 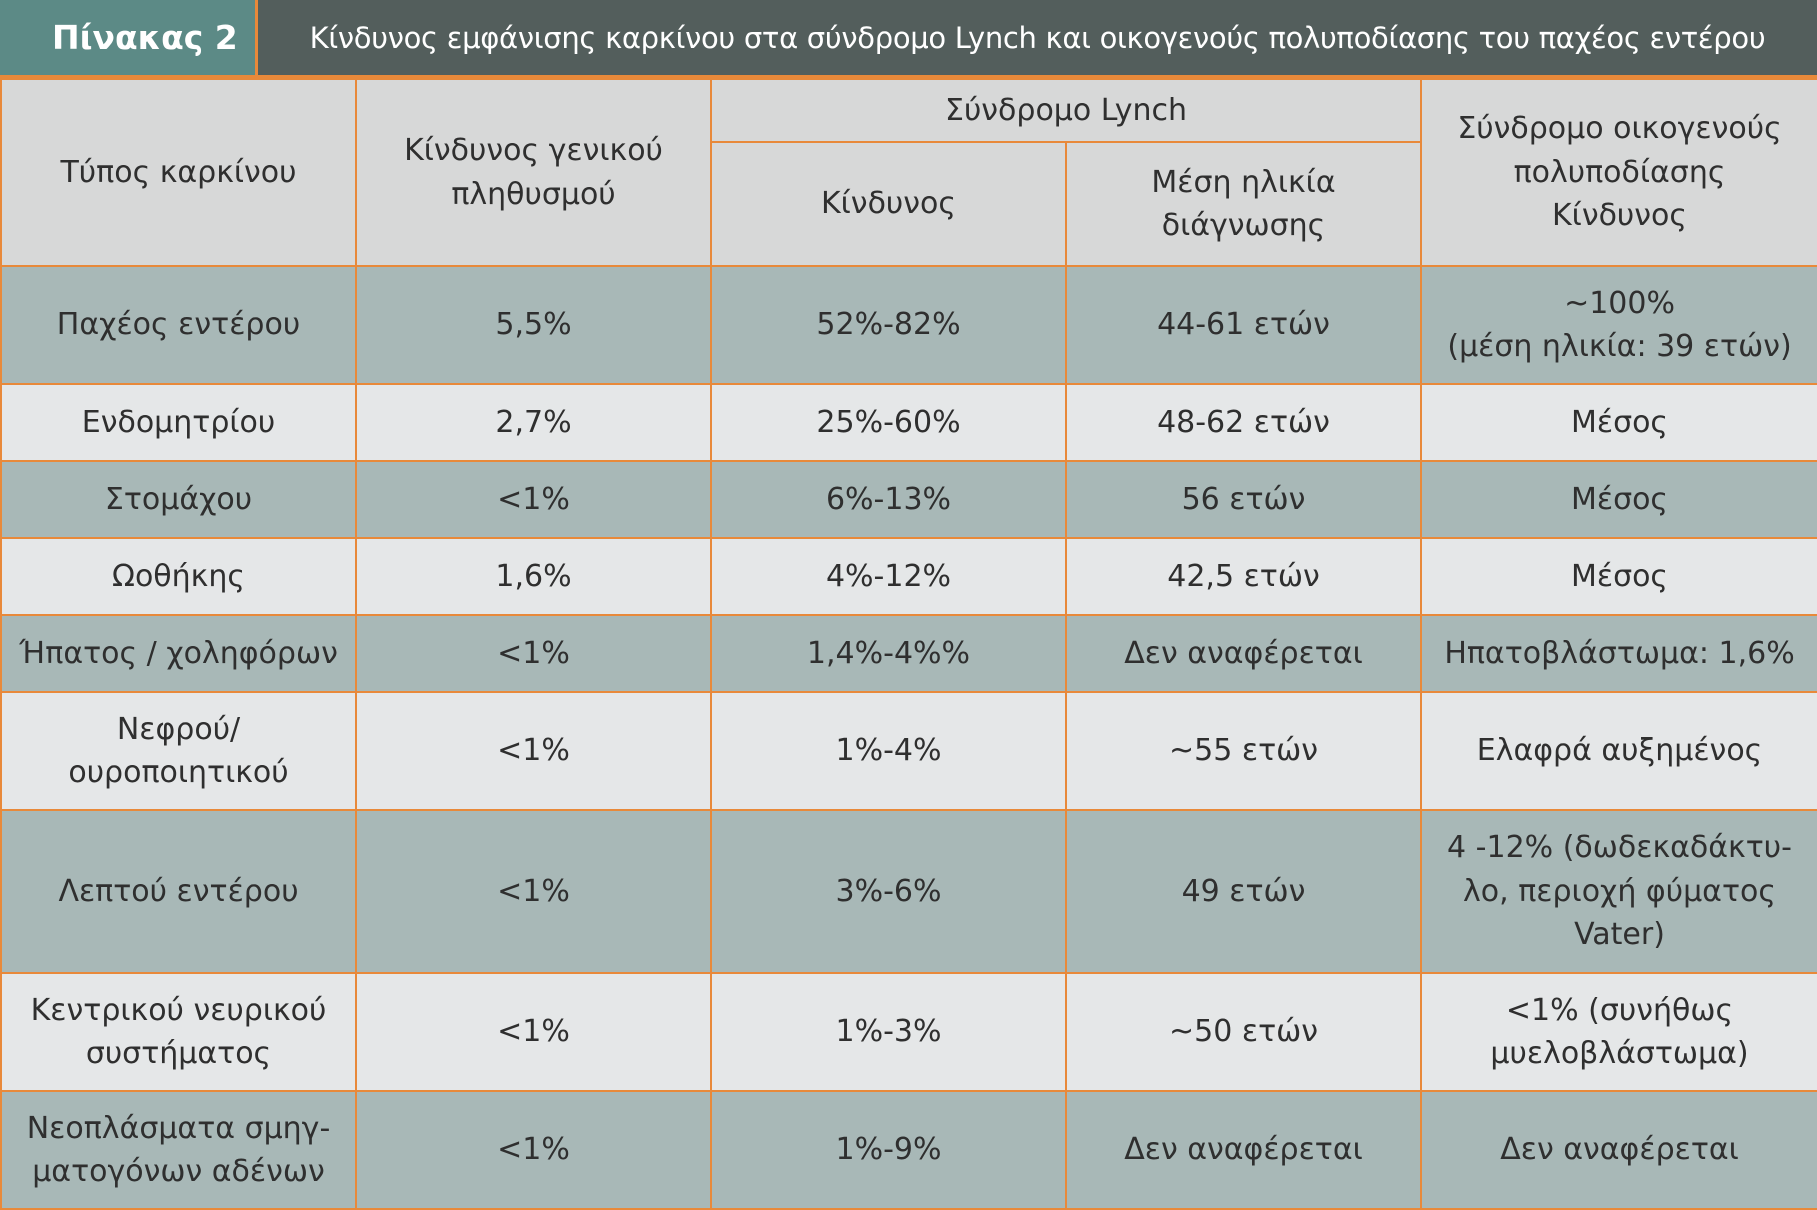 I want to click on cell-lynch-age: 42,5 ετών, so click(x=1243, y=576).